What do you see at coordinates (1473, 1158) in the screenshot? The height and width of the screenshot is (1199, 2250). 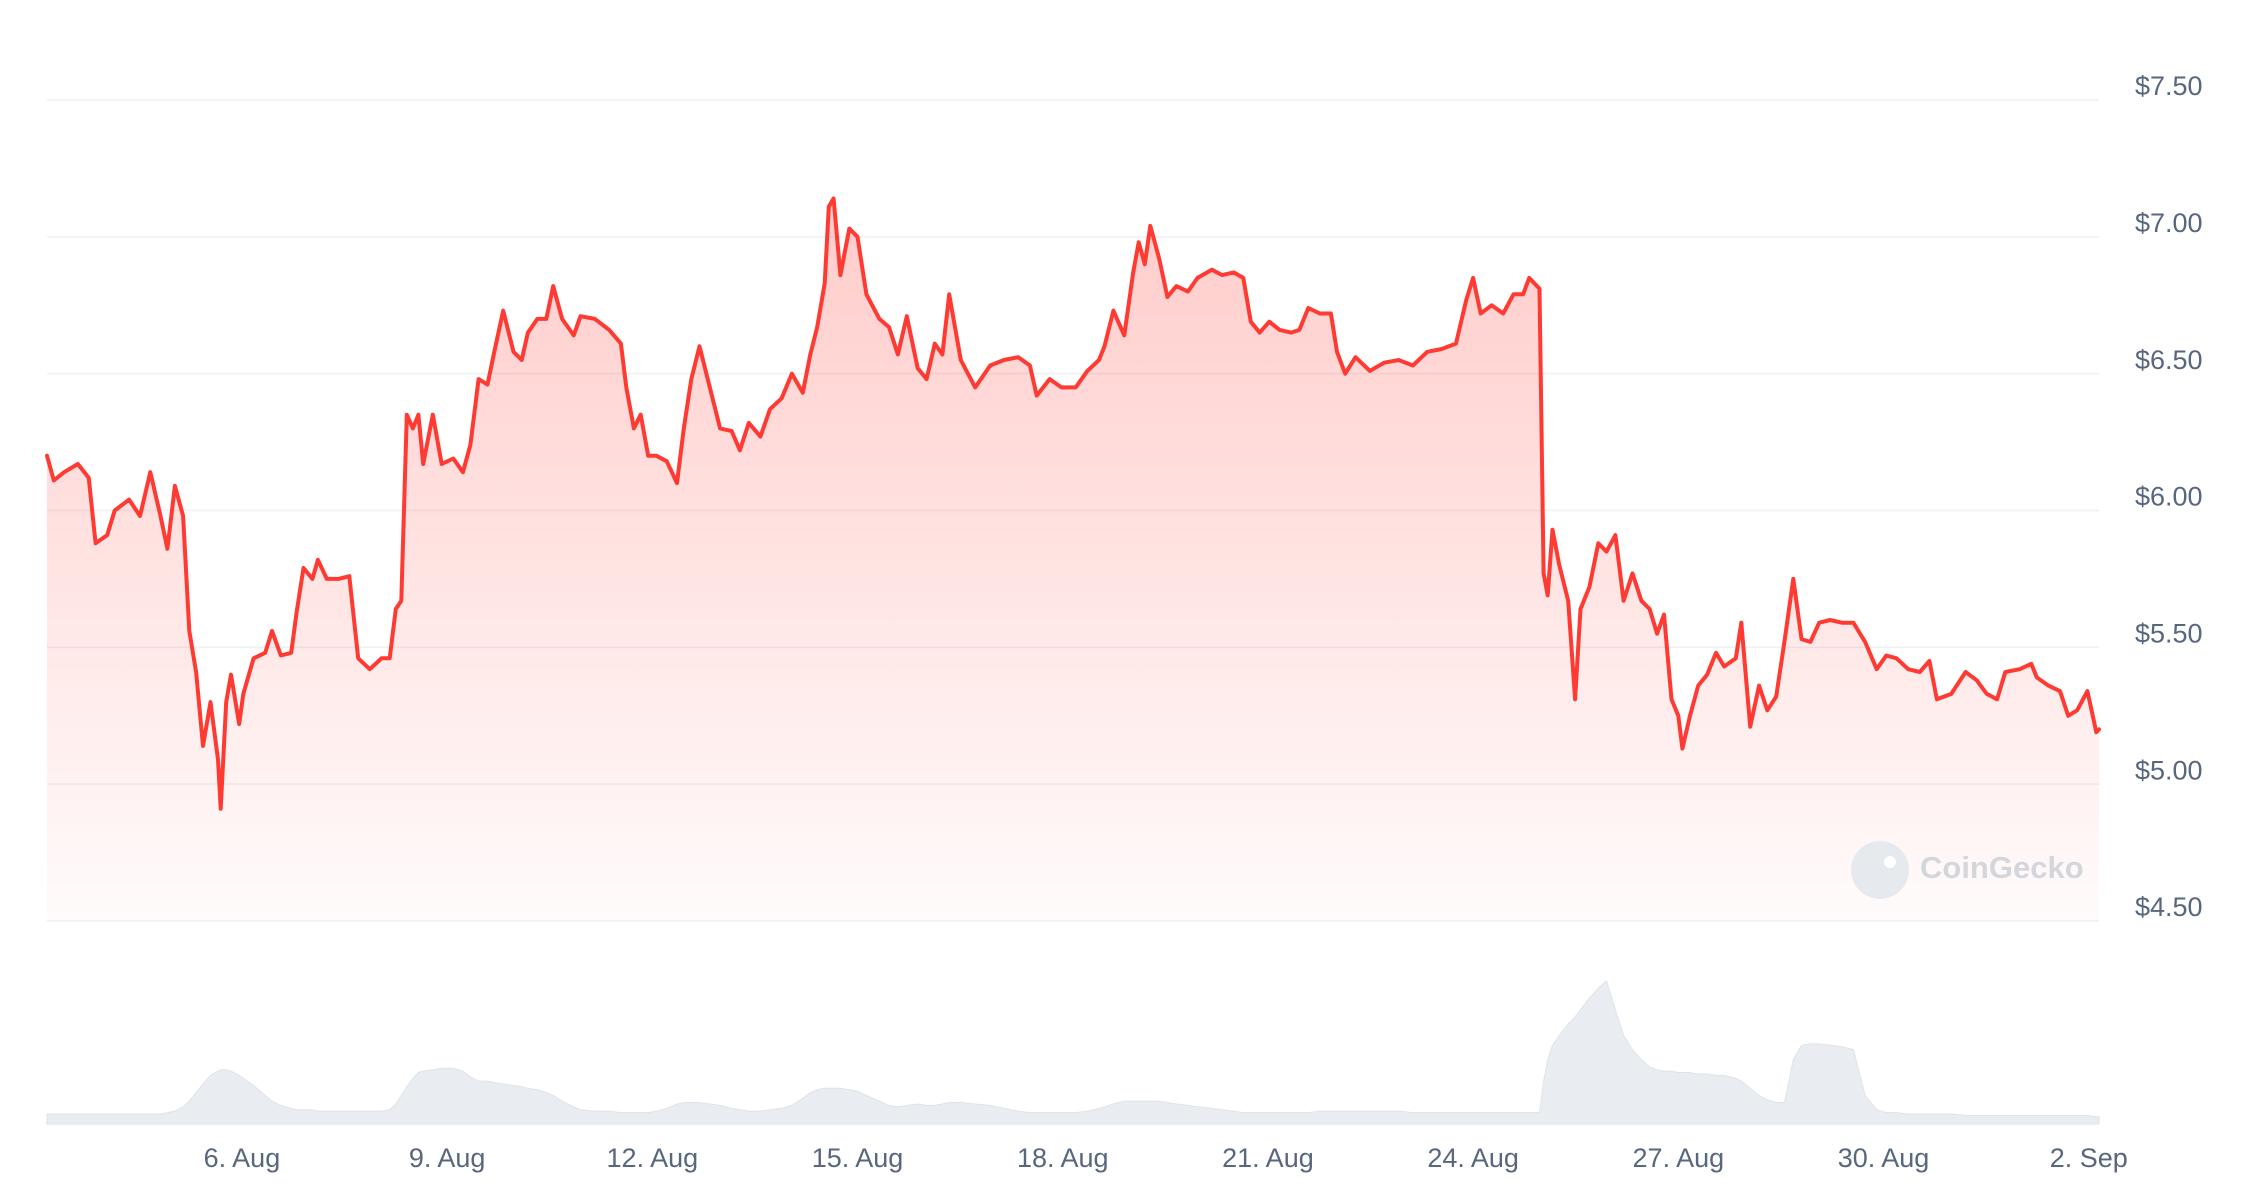 I see `x-tick-label: 24. Aug` at bounding box center [1473, 1158].